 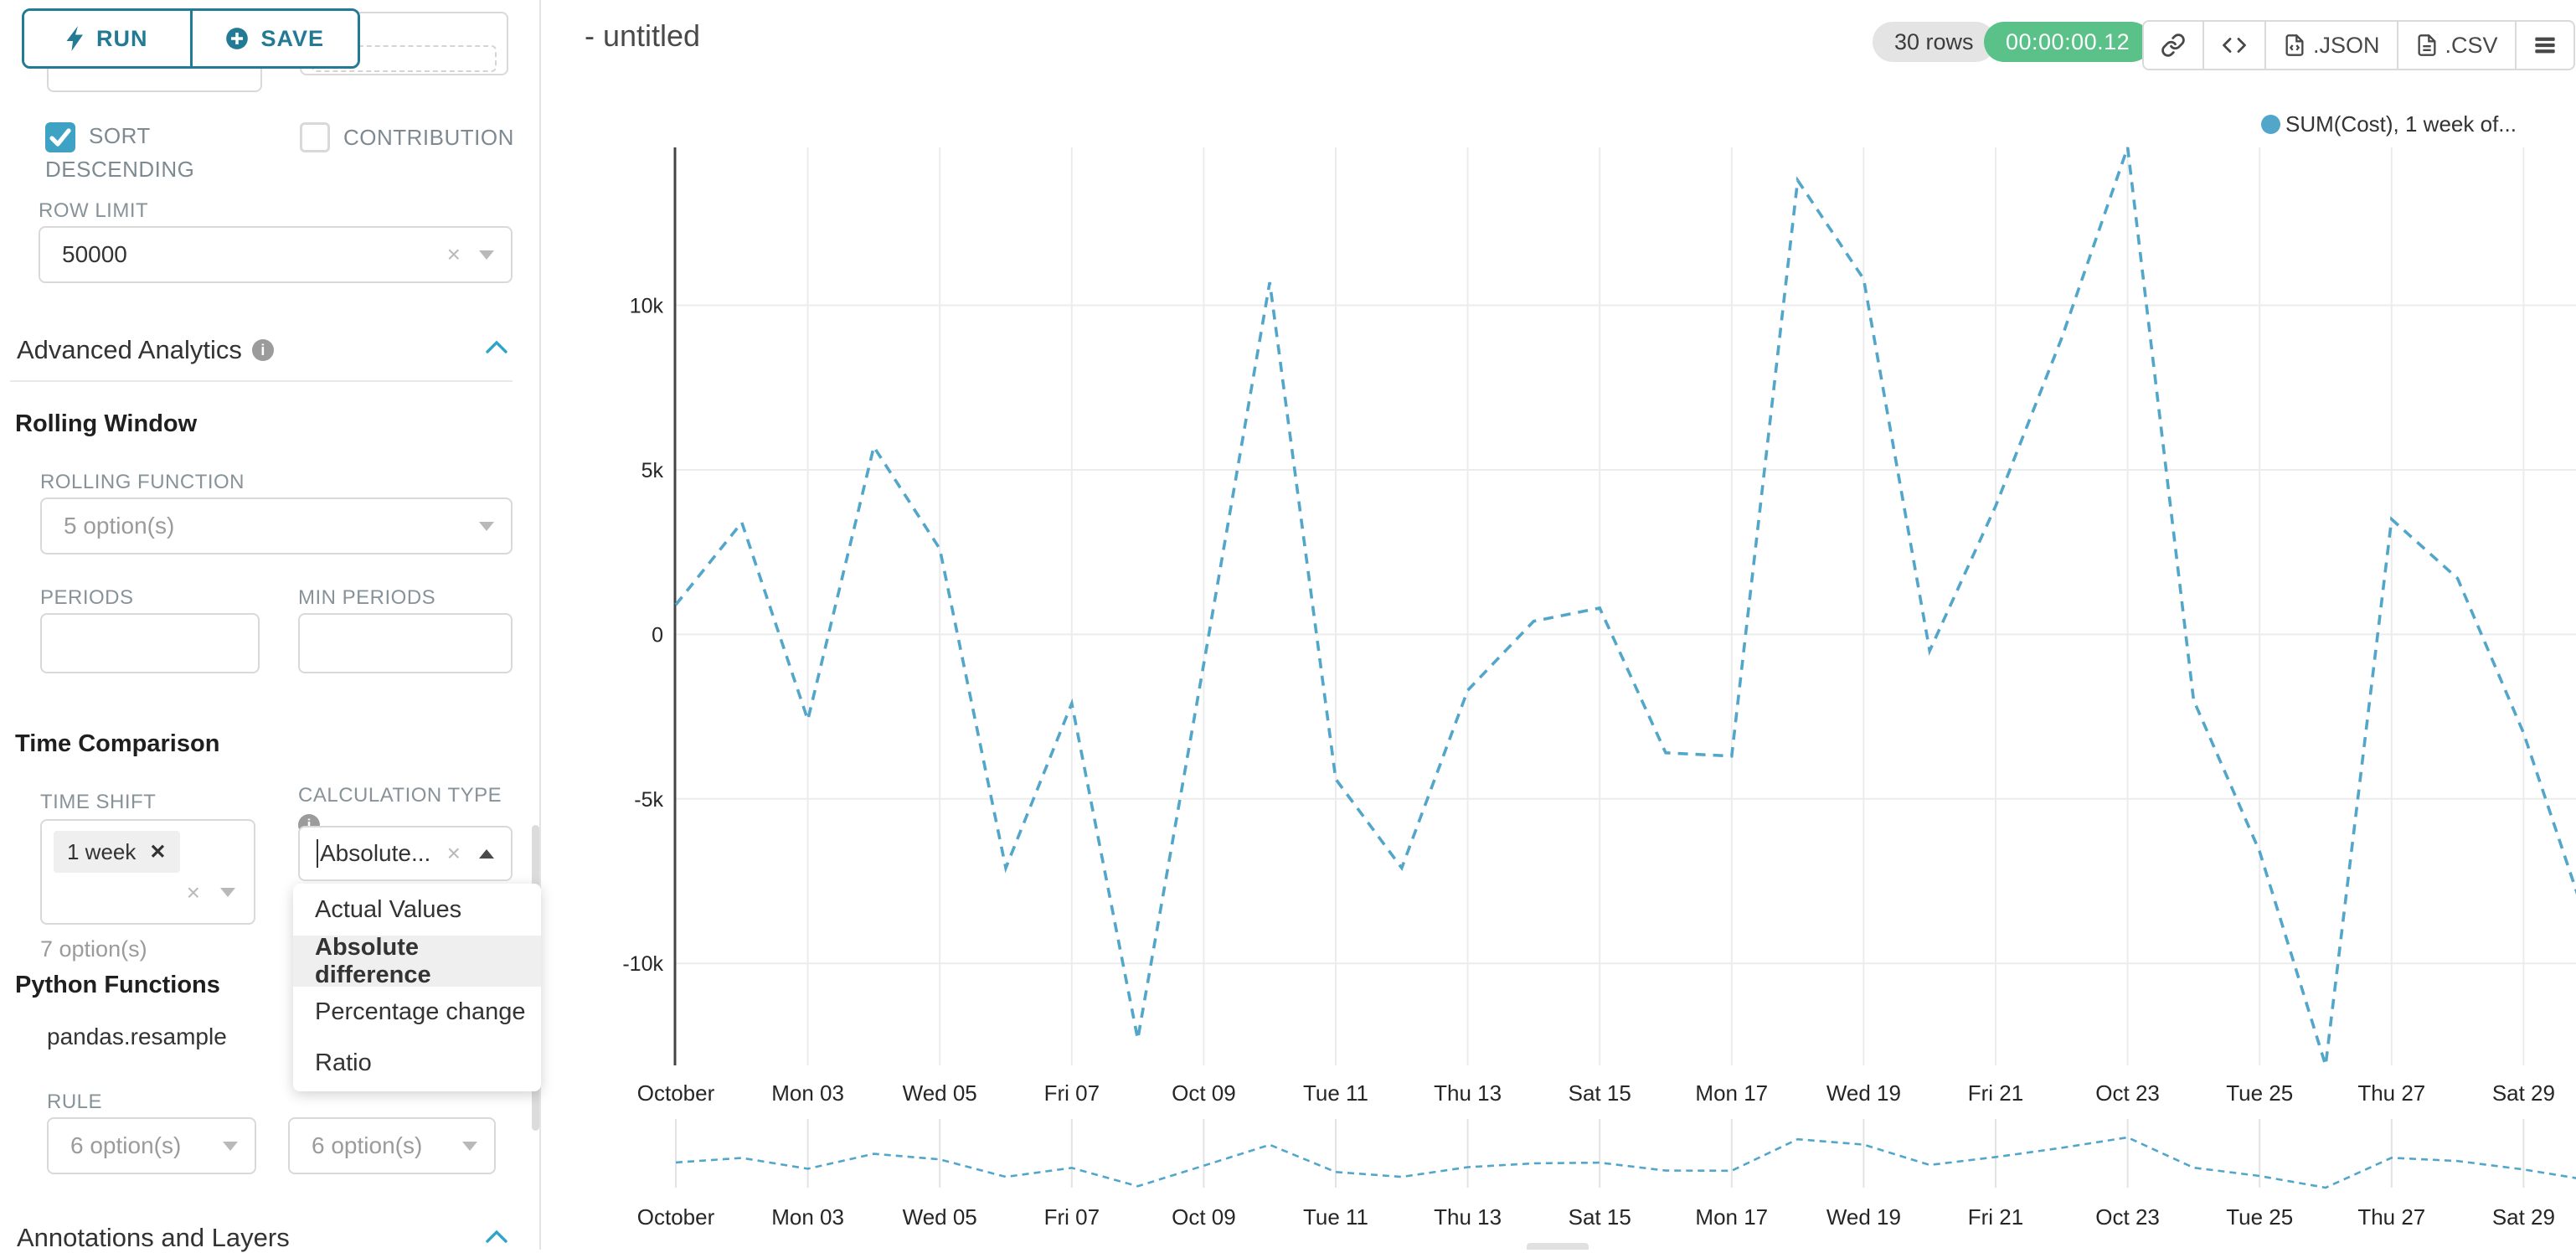 I want to click on time-comparison-title: Time Comparison, so click(x=117, y=743).